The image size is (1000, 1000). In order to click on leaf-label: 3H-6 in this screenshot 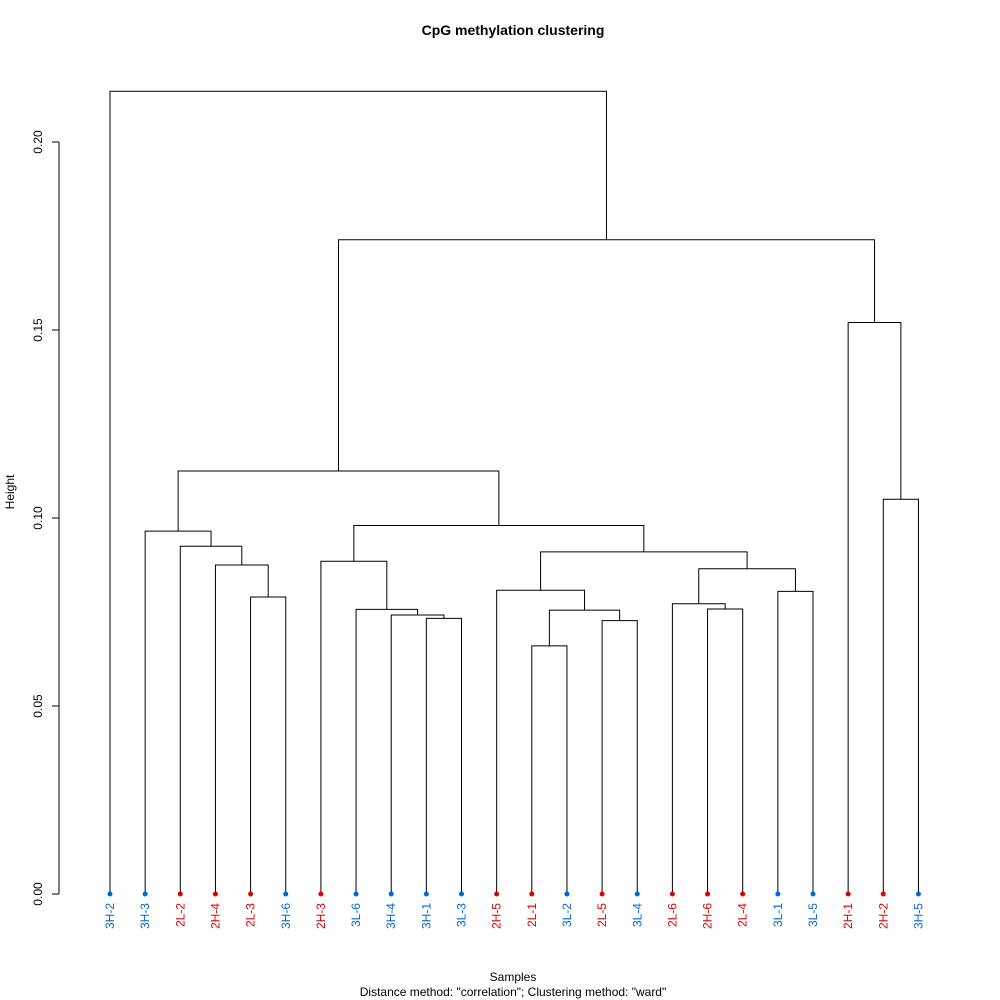, I will do `click(286, 916)`.